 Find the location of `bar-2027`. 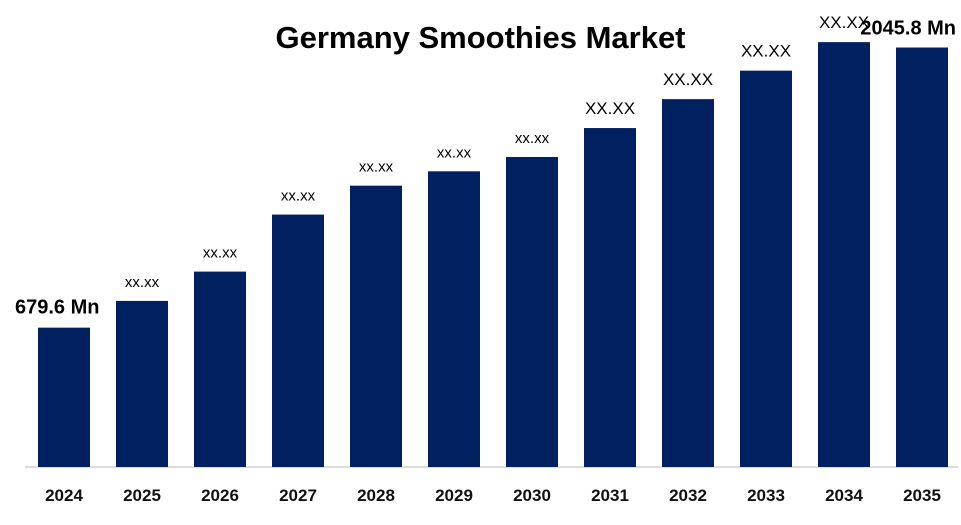

bar-2027 is located at coordinates (298, 340).